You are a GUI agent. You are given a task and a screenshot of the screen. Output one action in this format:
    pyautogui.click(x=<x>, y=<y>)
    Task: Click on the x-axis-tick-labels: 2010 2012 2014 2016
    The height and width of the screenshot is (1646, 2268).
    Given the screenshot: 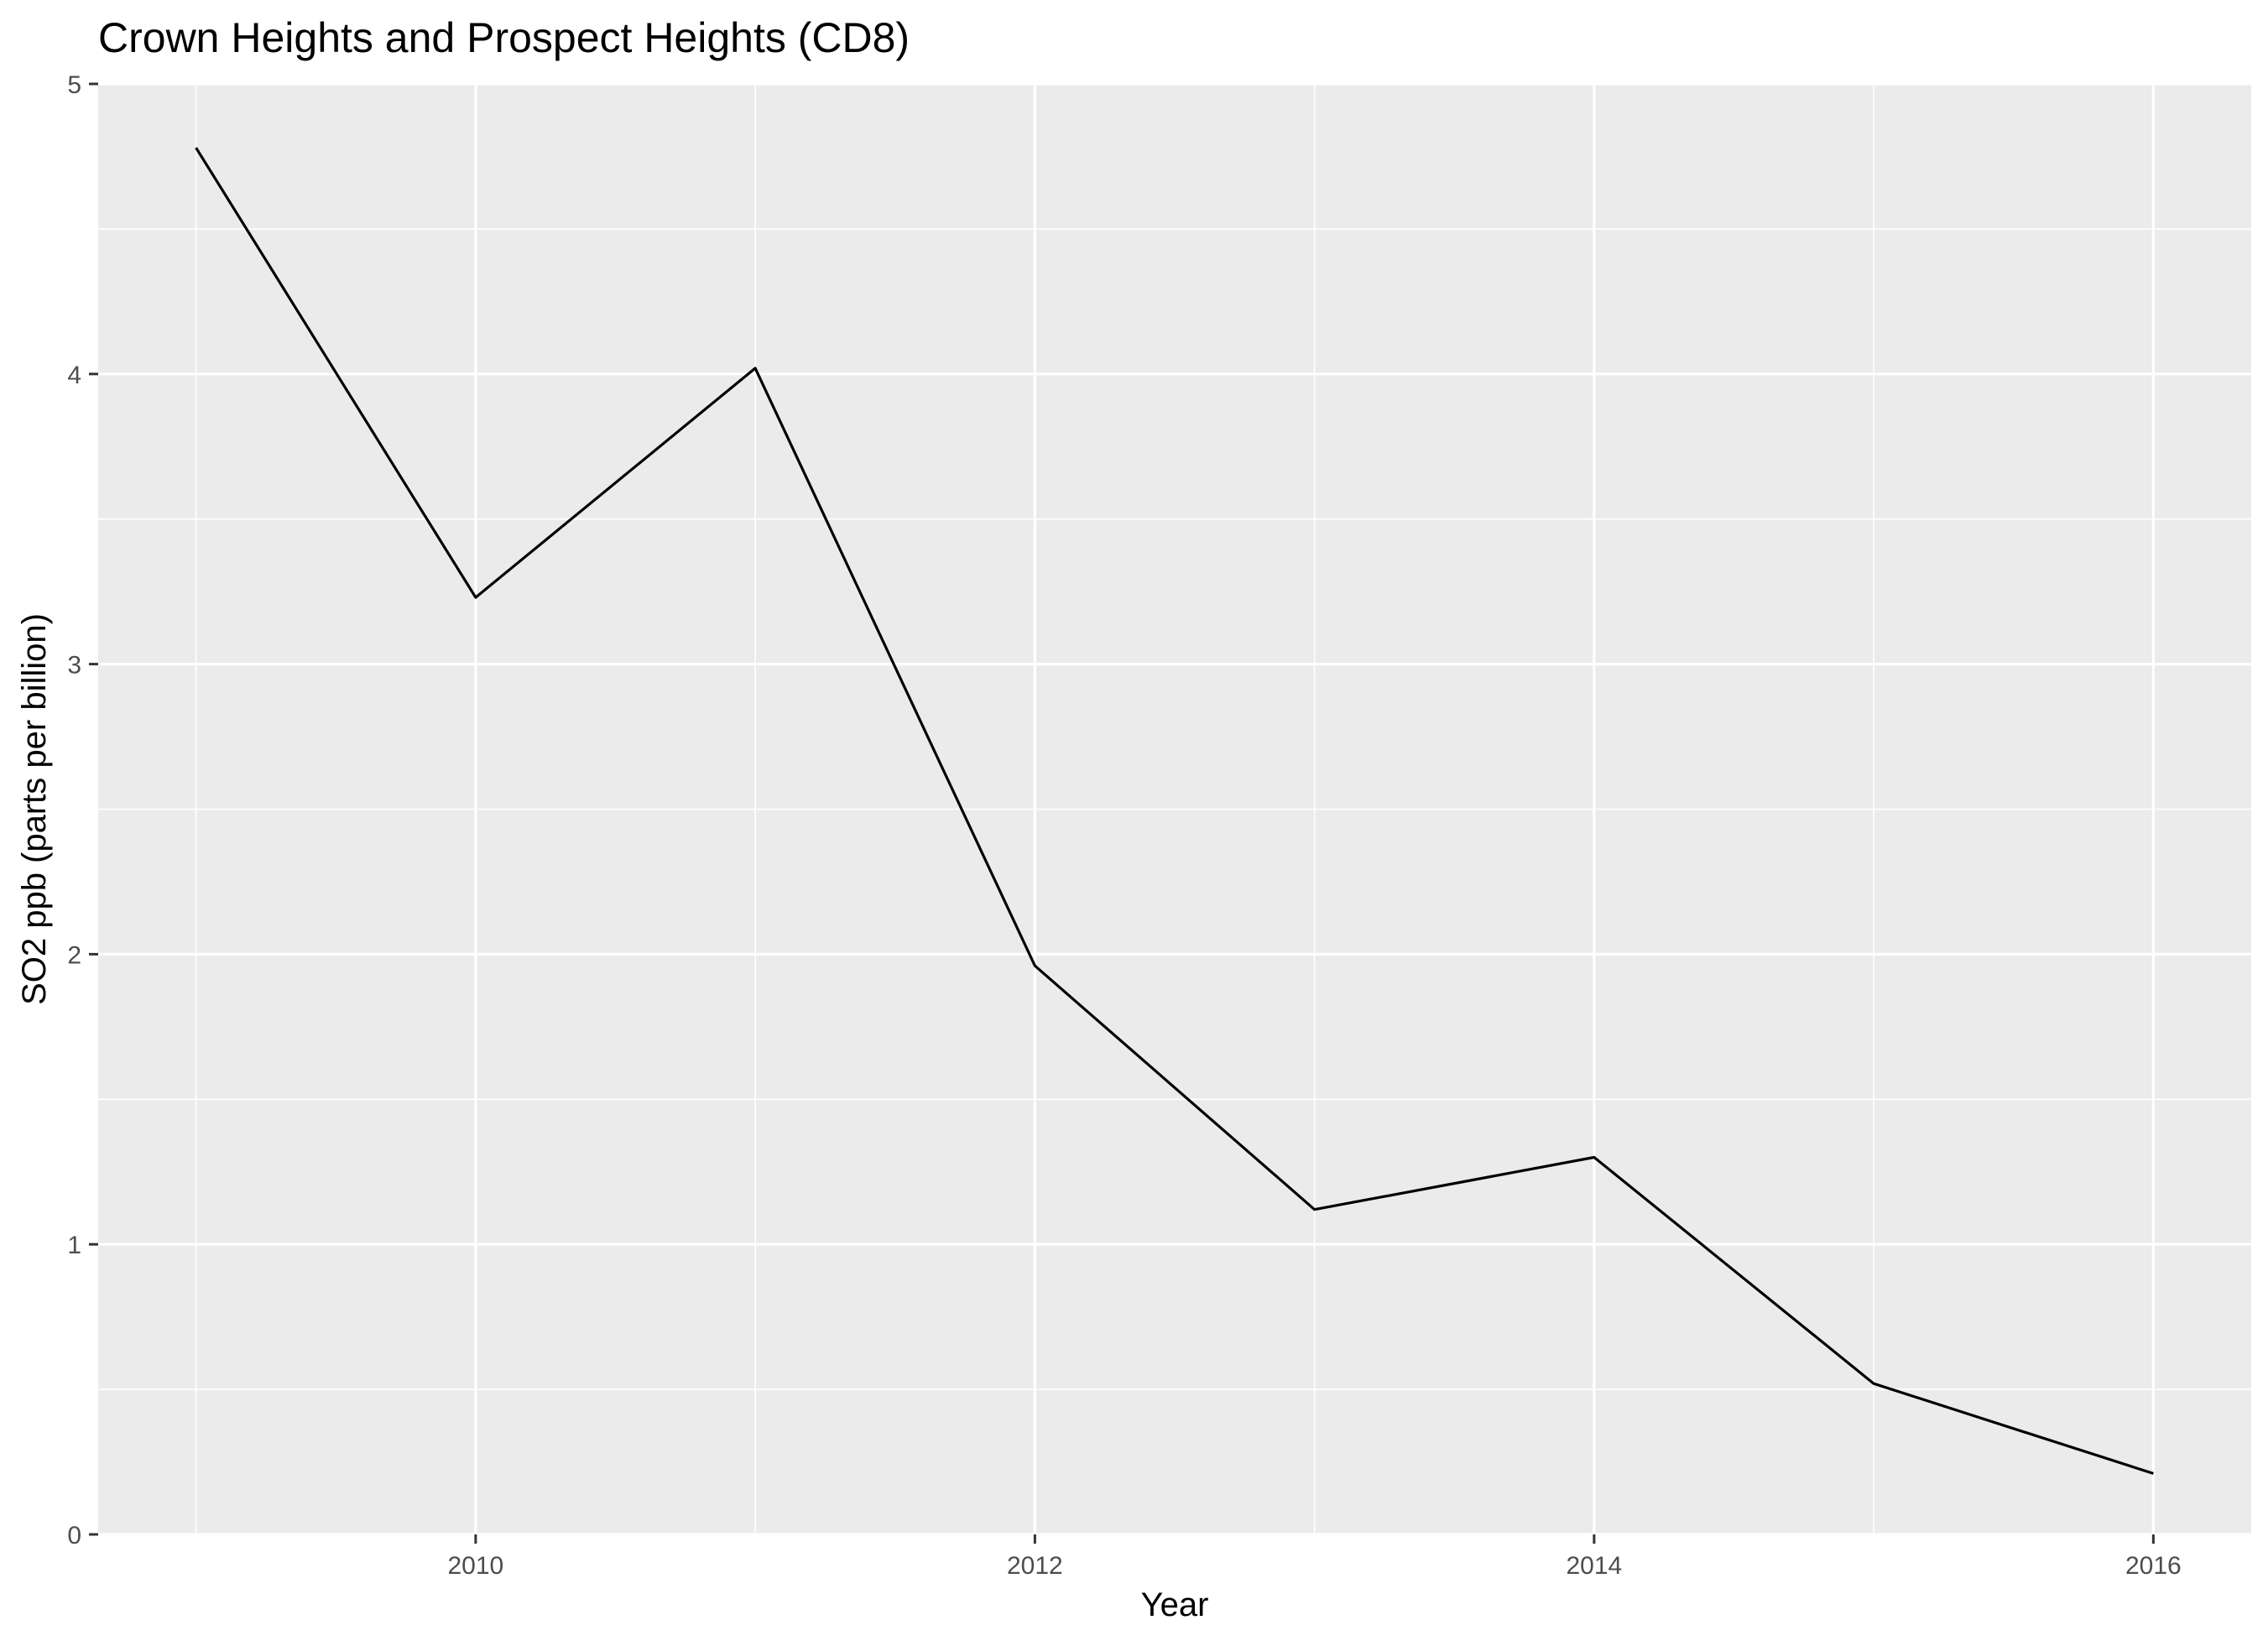 What is the action you would take?
    pyautogui.click(x=1315, y=1566)
    